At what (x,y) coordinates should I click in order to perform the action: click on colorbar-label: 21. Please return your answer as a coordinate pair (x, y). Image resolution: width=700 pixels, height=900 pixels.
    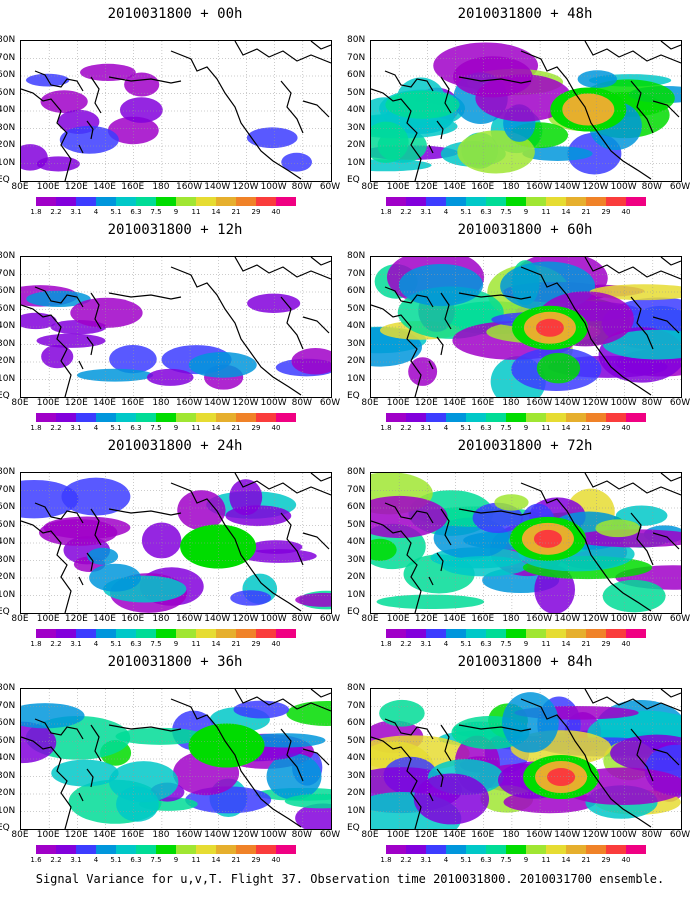
    Looking at the image, I should click on (236, 860).